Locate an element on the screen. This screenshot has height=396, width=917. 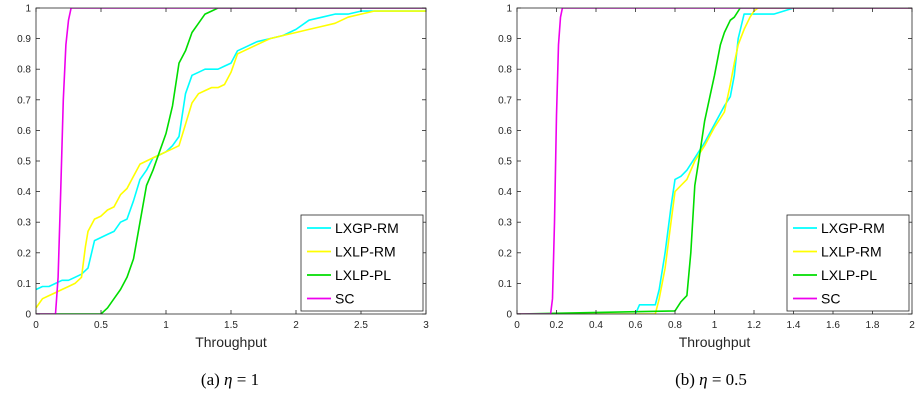
caption-b-value: = 0.5 is located at coordinates (729, 379).